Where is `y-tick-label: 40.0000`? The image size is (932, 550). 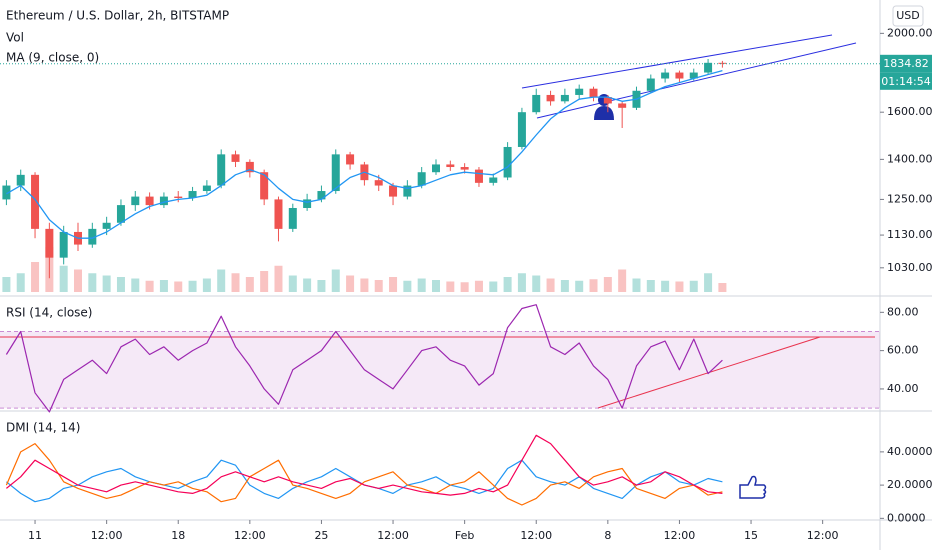
y-tick-label: 40.0000 is located at coordinates (909, 451).